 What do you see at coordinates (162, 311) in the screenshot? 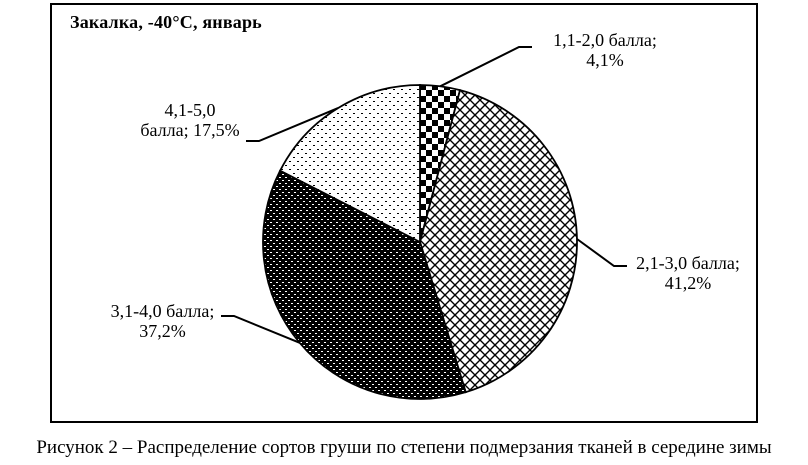
I see `callout-label: 3,1-4,0 балла;` at bounding box center [162, 311].